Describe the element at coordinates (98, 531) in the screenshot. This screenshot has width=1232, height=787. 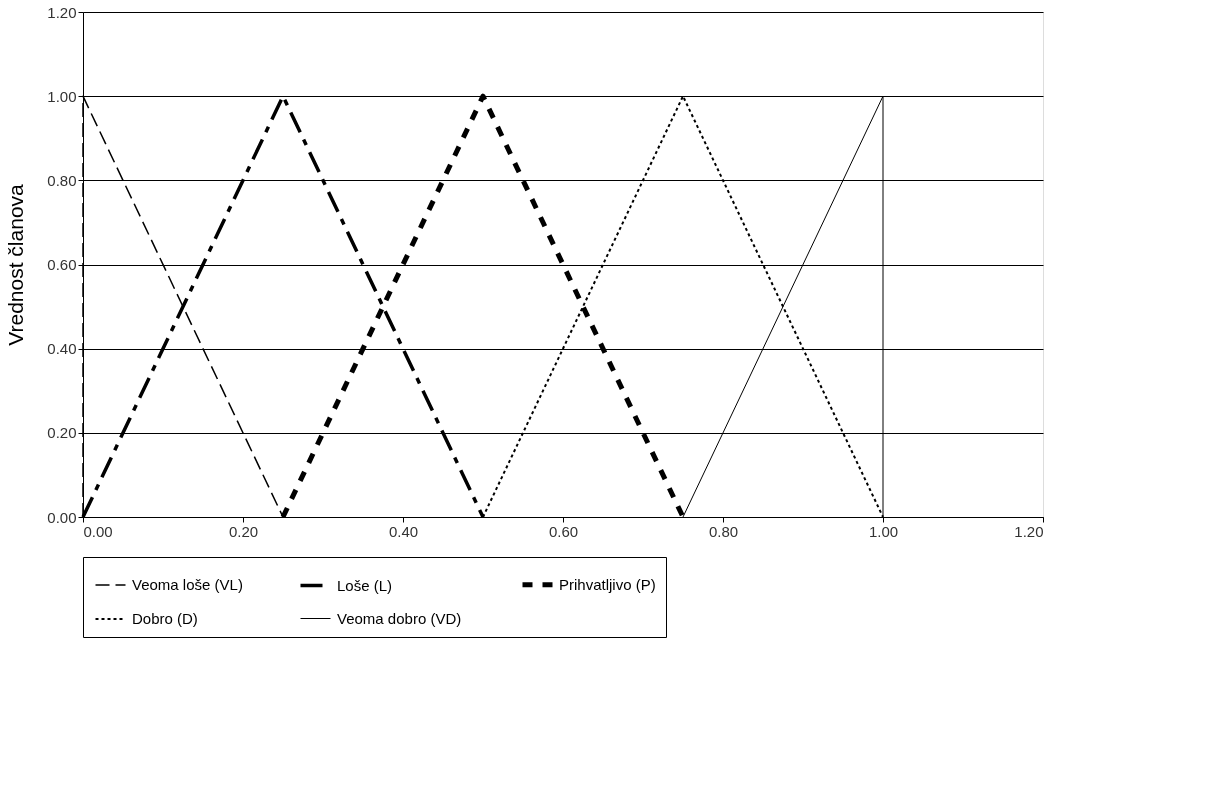
I see `x-tick-label: 0.00` at that location.